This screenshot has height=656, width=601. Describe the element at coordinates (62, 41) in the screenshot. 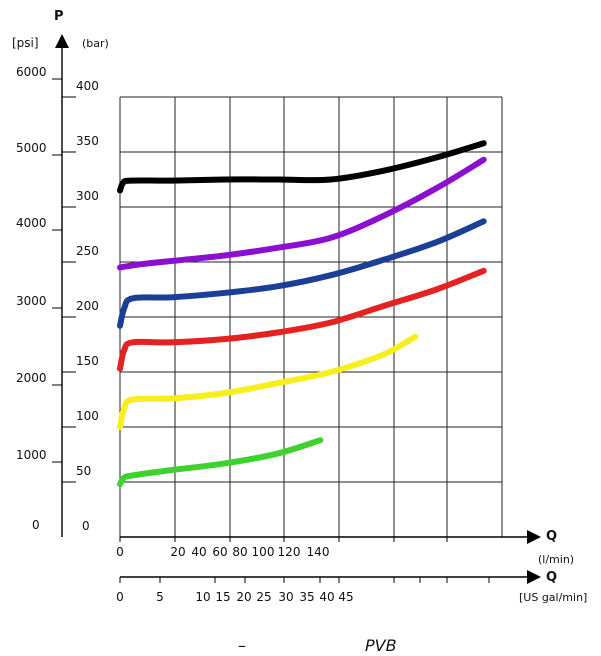

I see `y-axis-arrow` at that location.